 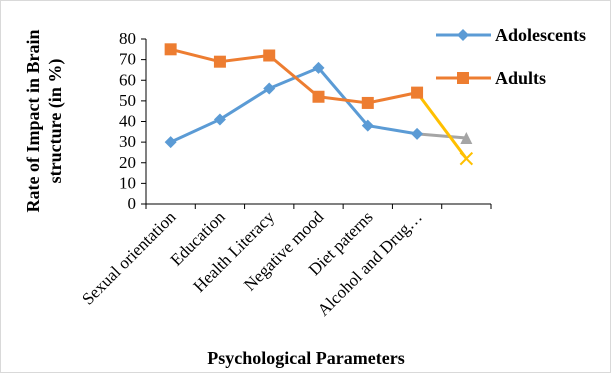 I want to click on adults-line, so click(x=294, y=76).